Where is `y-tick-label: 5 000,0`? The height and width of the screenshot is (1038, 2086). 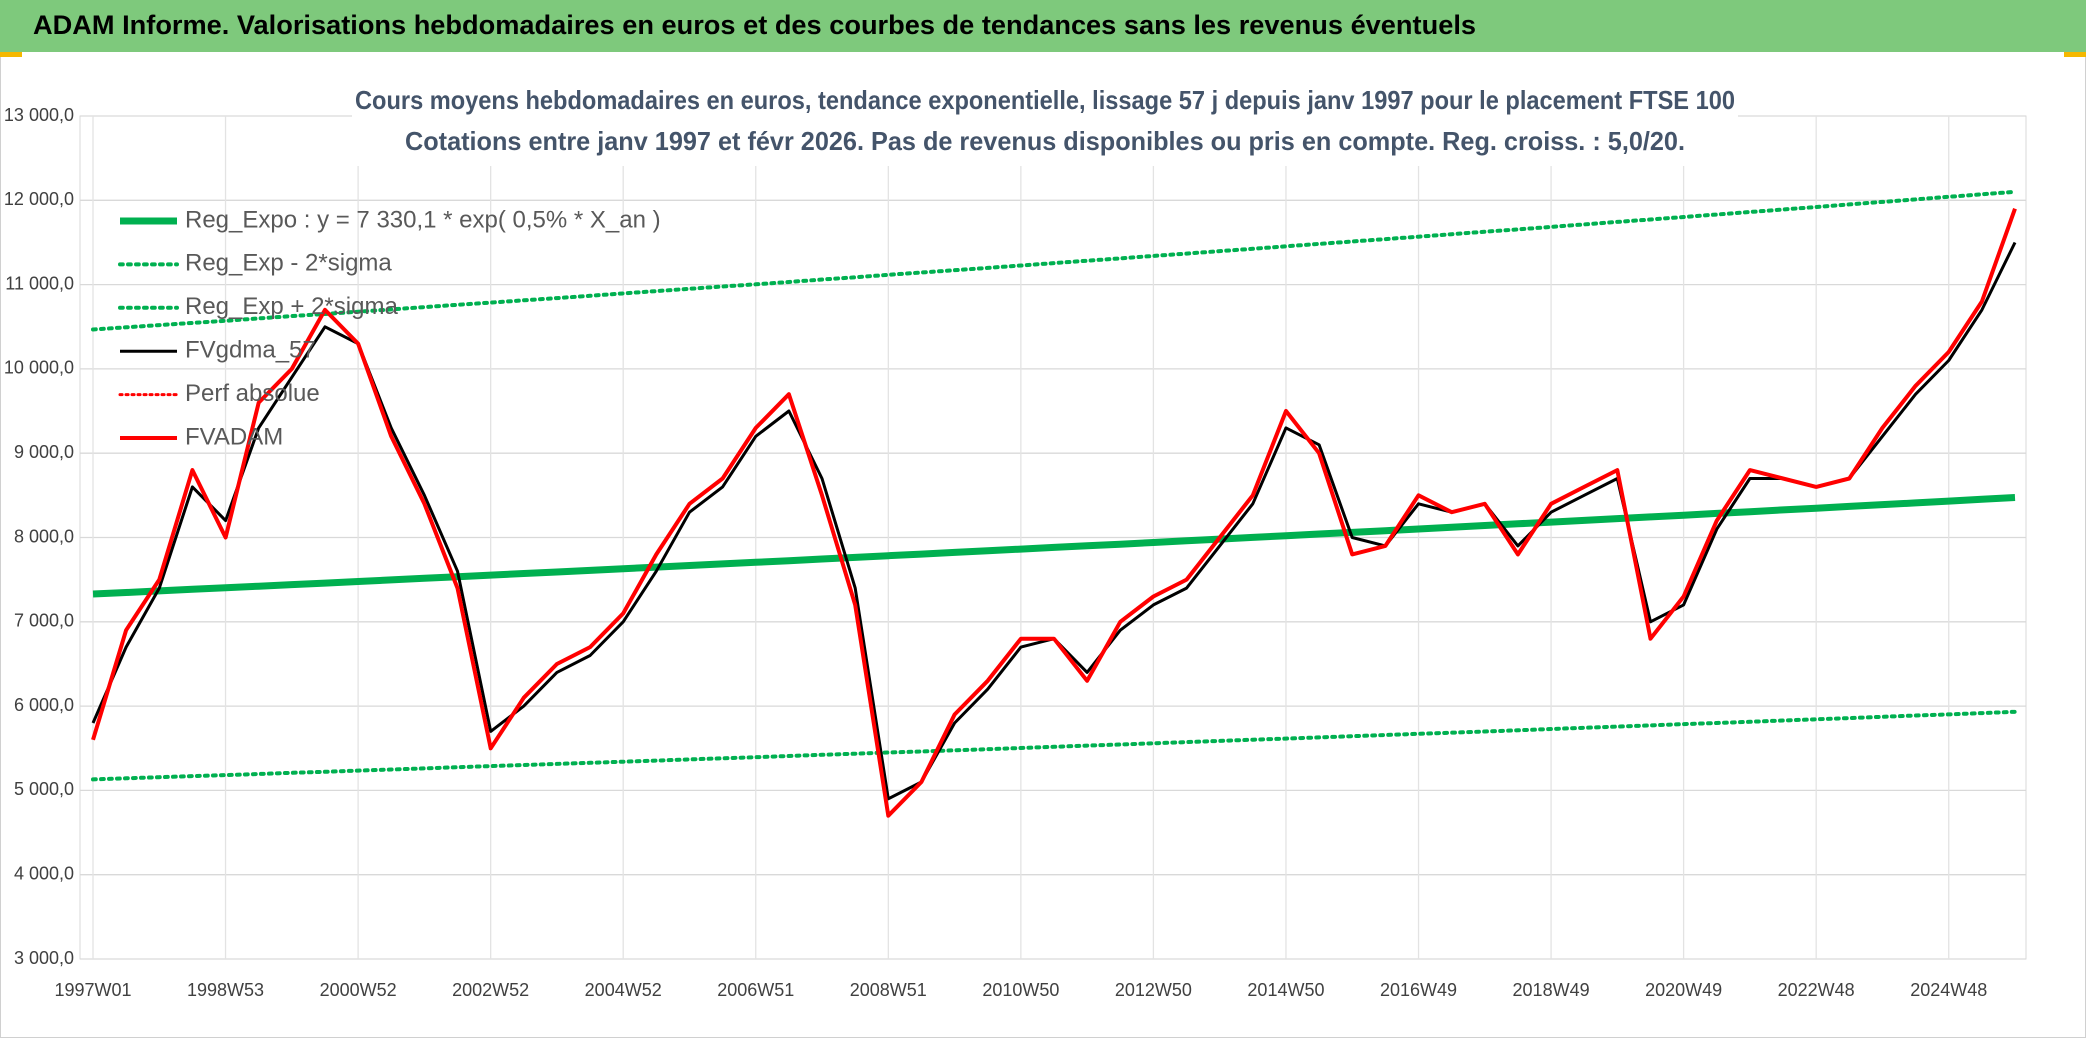
y-tick-label: 5 000,0 is located at coordinates (44, 789).